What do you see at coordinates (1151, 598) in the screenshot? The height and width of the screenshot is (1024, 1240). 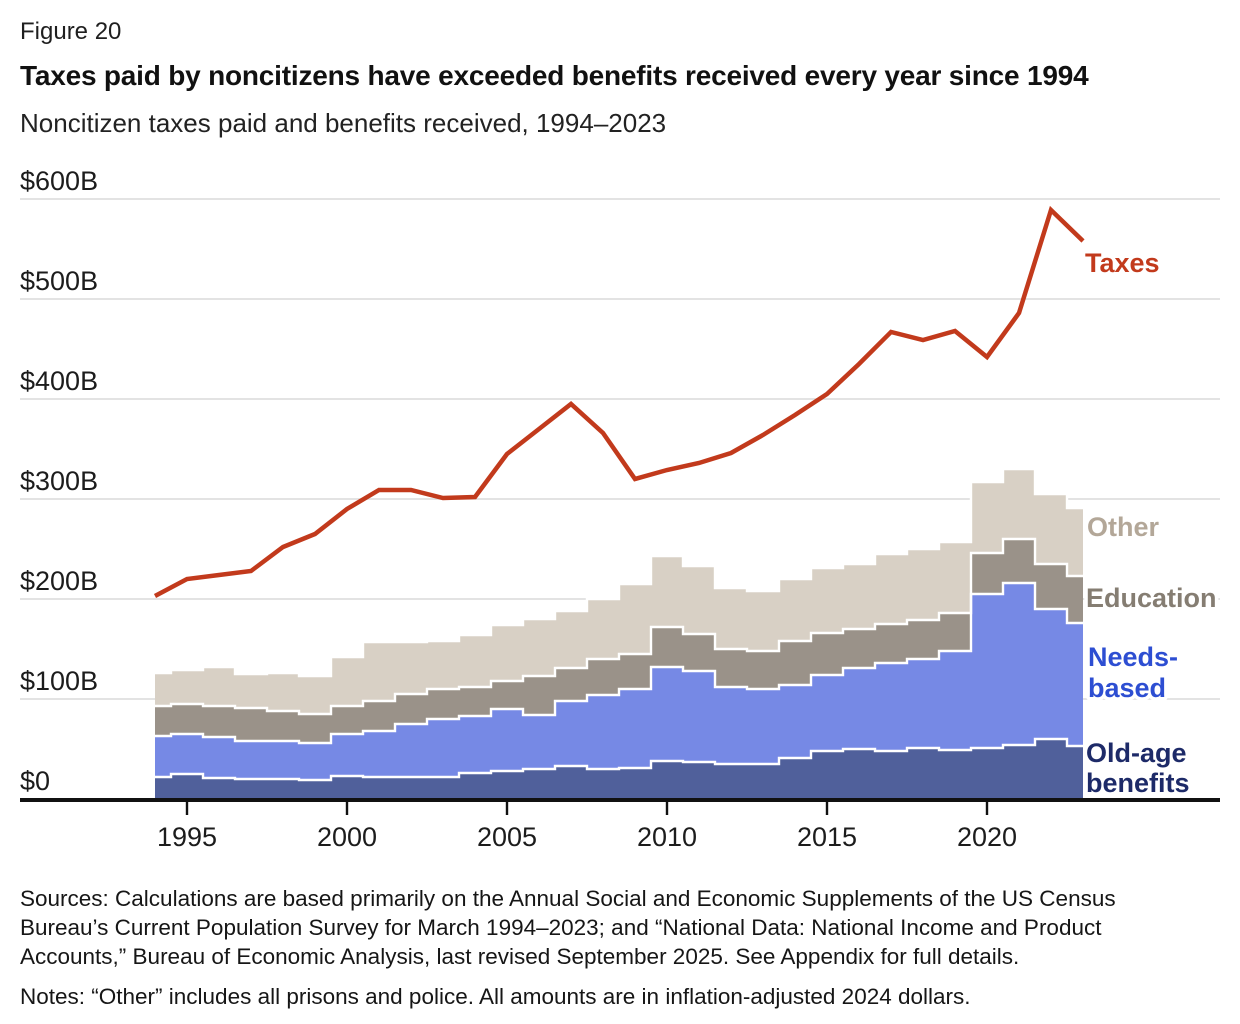 I see `series-label-education: Education` at bounding box center [1151, 598].